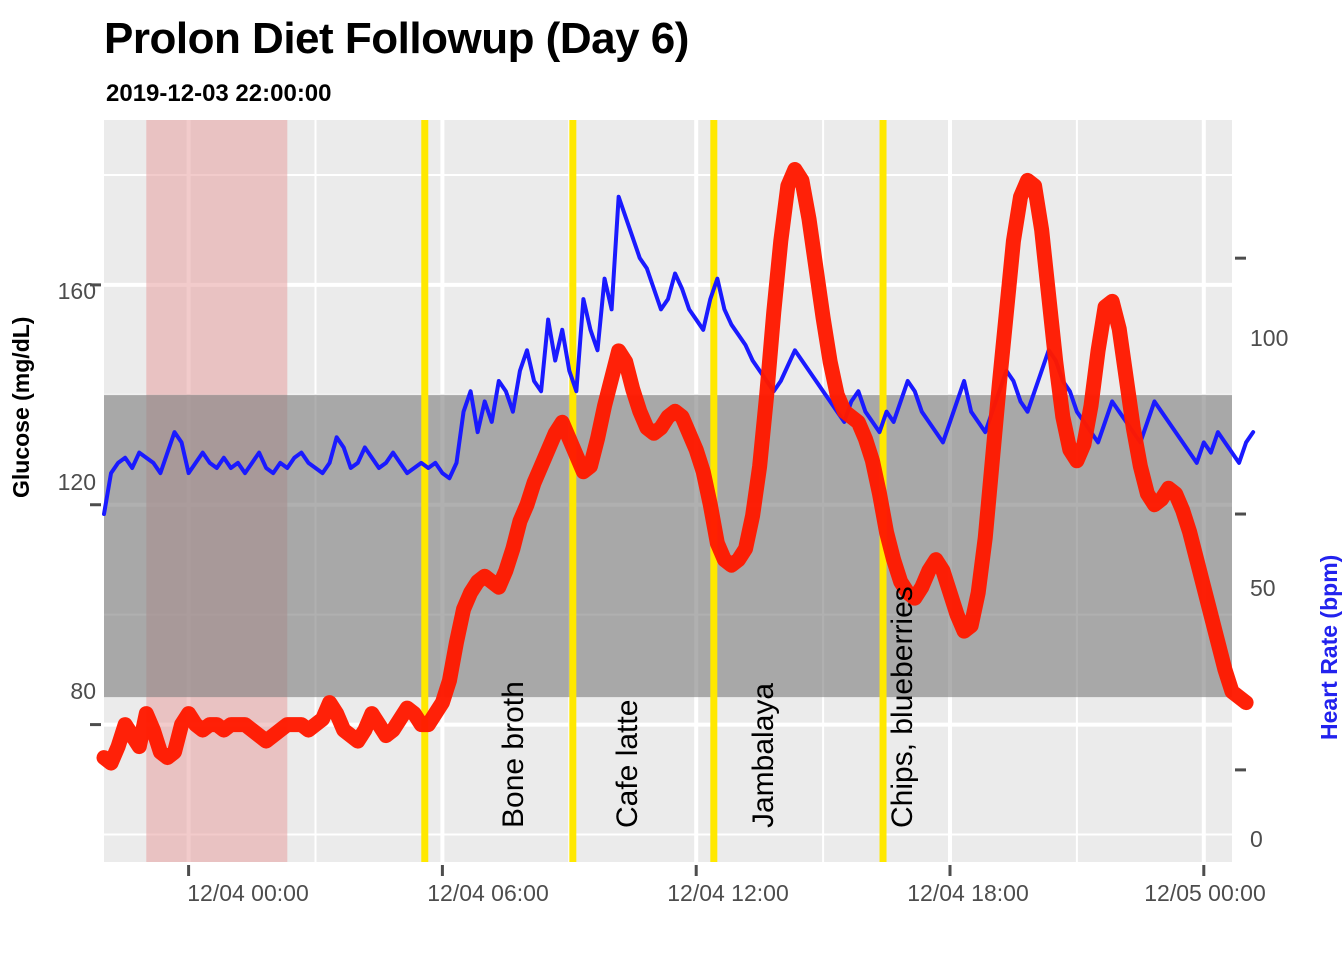 The image size is (1344, 960). I want to click on y-tick-left-80: 80, so click(83, 691).